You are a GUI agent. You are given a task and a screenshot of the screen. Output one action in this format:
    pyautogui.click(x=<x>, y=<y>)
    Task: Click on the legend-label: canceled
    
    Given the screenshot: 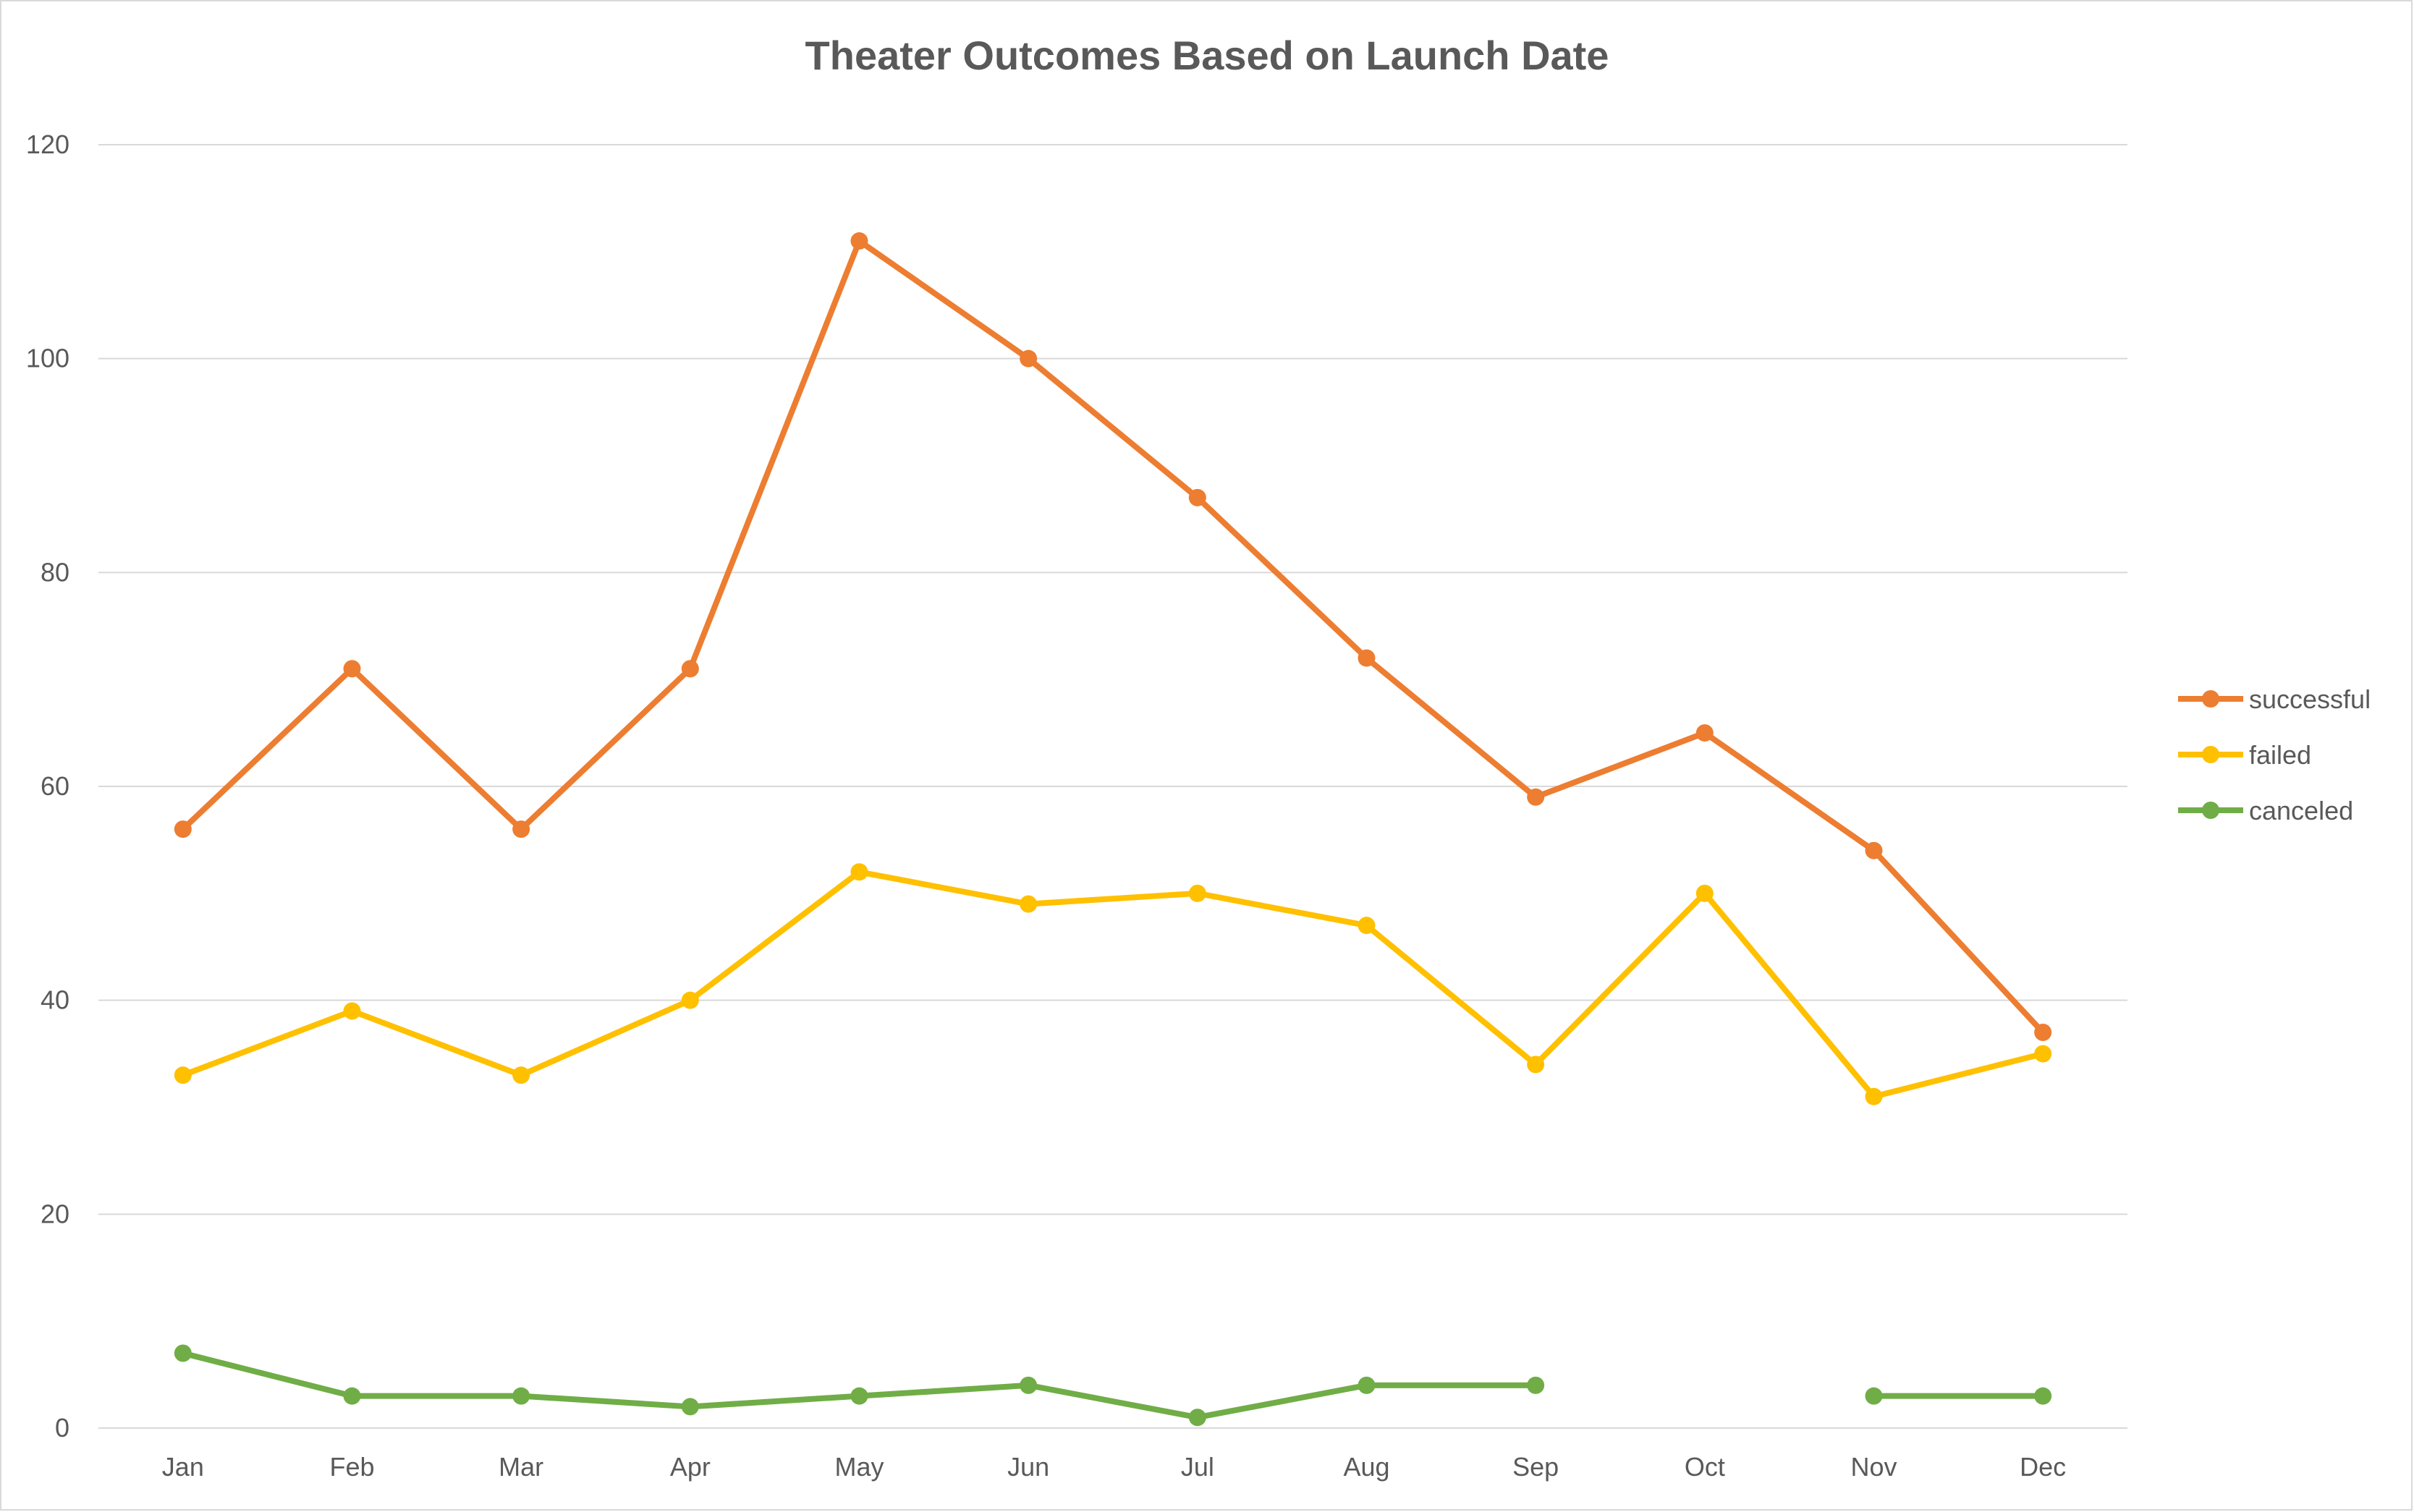 What is the action you would take?
    pyautogui.click(x=2301, y=811)
    